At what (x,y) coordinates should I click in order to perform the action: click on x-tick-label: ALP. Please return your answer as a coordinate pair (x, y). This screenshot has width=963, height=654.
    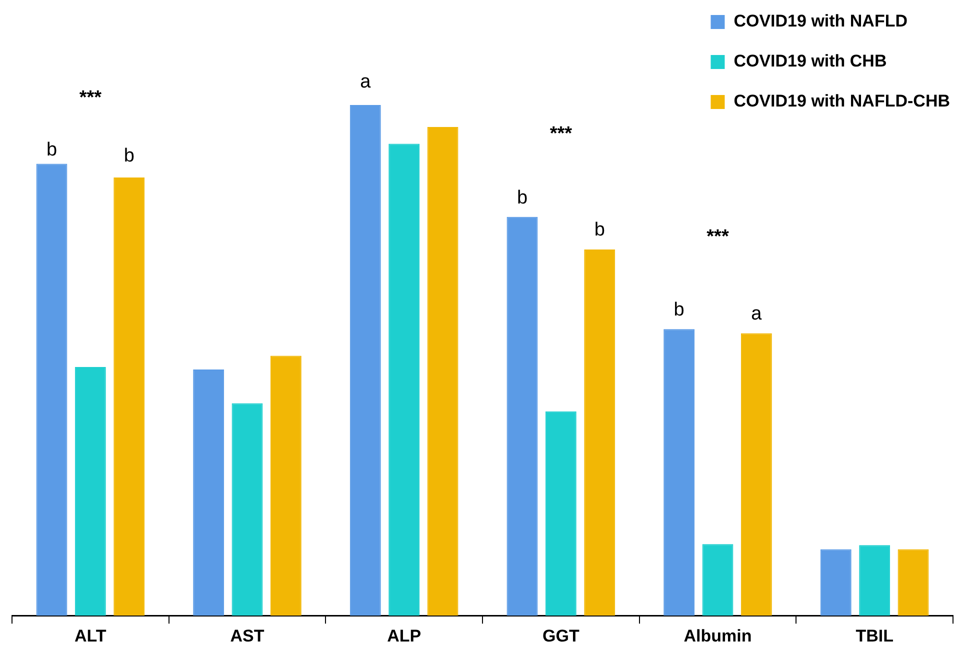
    Looking at the image, I should click on (404, 636).